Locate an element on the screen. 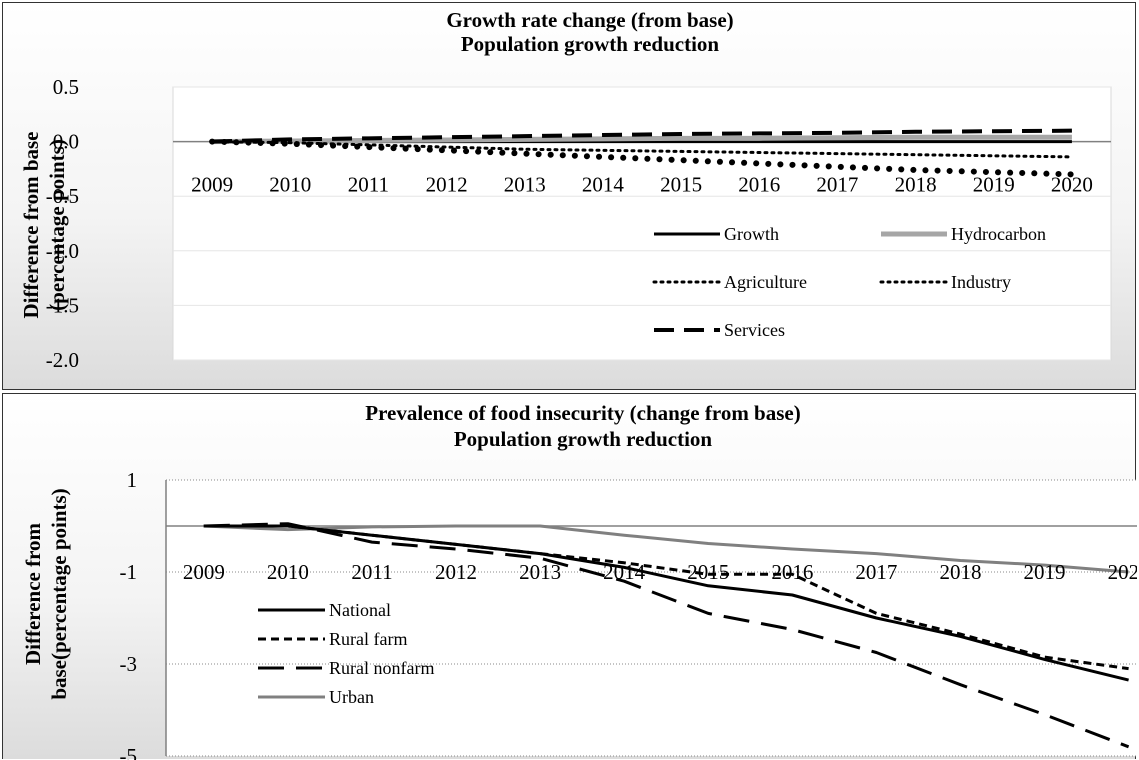 The height and width of the screenshot is (760, 1139). legend-label-urban: Urban is located at coordinates (351, 697).